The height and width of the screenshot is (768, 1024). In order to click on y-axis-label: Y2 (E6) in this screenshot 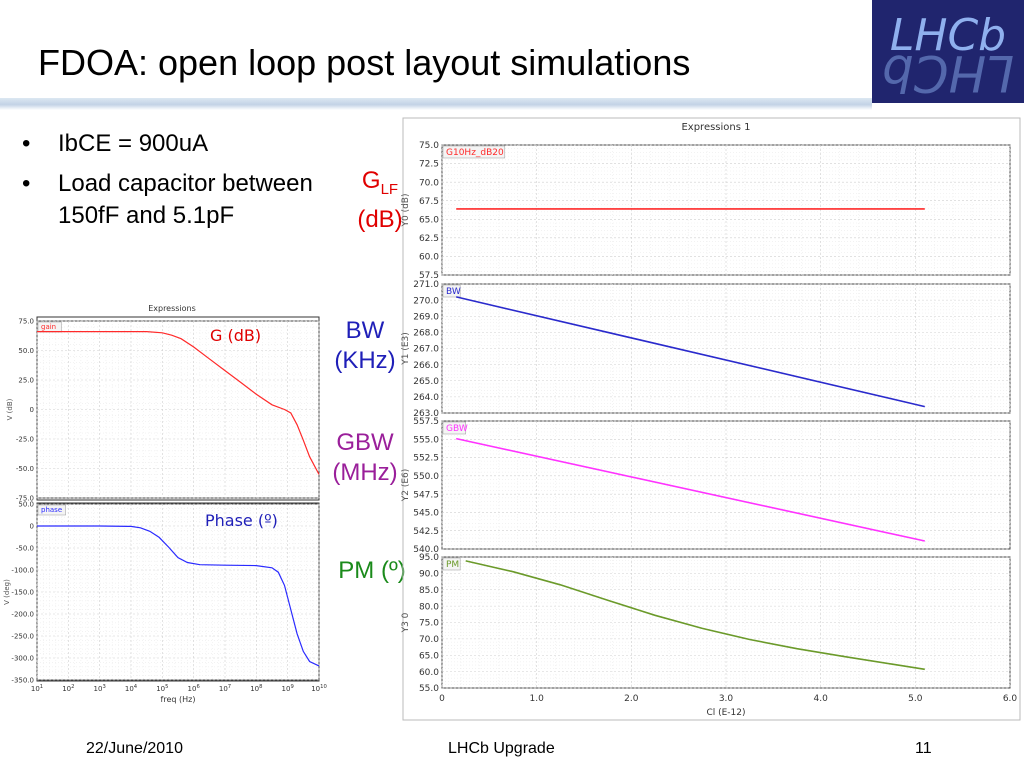, I will do `click(406, 486)`.